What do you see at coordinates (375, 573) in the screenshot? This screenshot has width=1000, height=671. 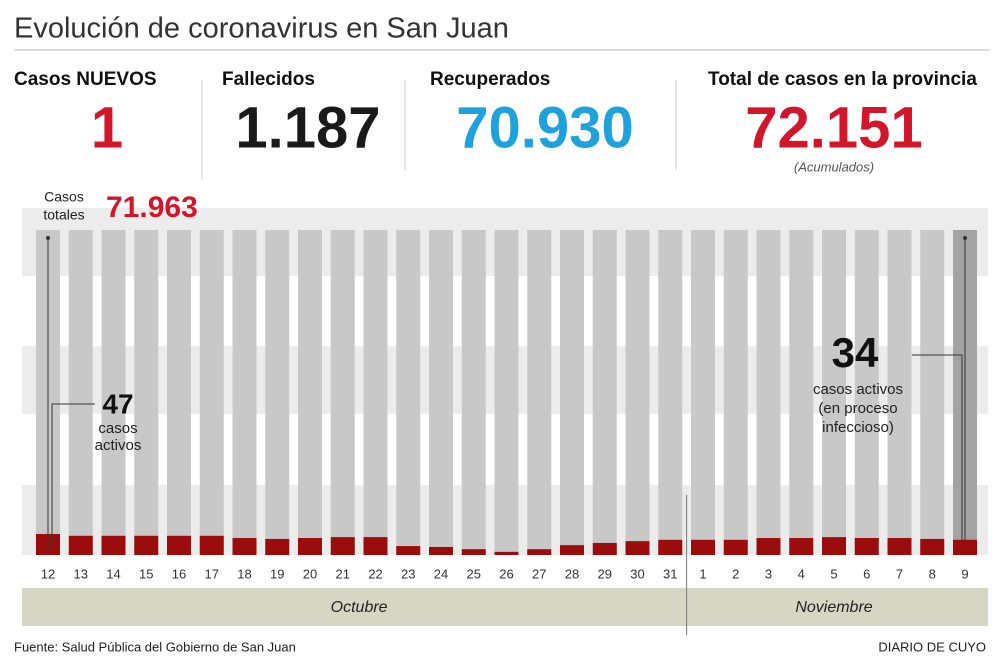 I see `x-tick-label: 22` at bounding box center [375, 573].